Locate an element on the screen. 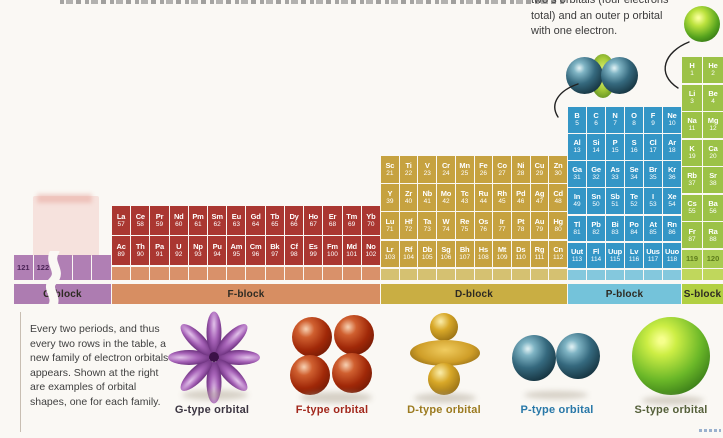 This screenshot has height=438, width=723. element-Xe: Xe 54 is located at coordinates (672, 201).